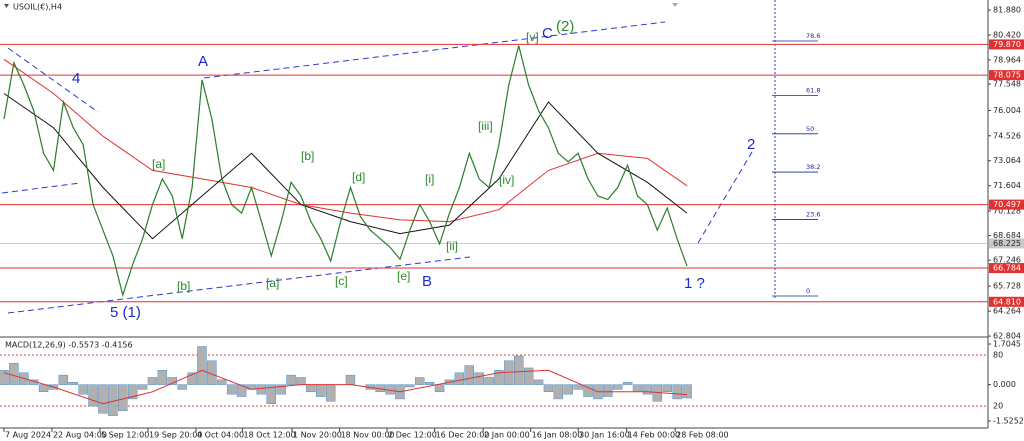 This screenshot has width=1024, height=441. Describe the element at coordinates (345, 387) in the screenshot. I see `line` at that location.